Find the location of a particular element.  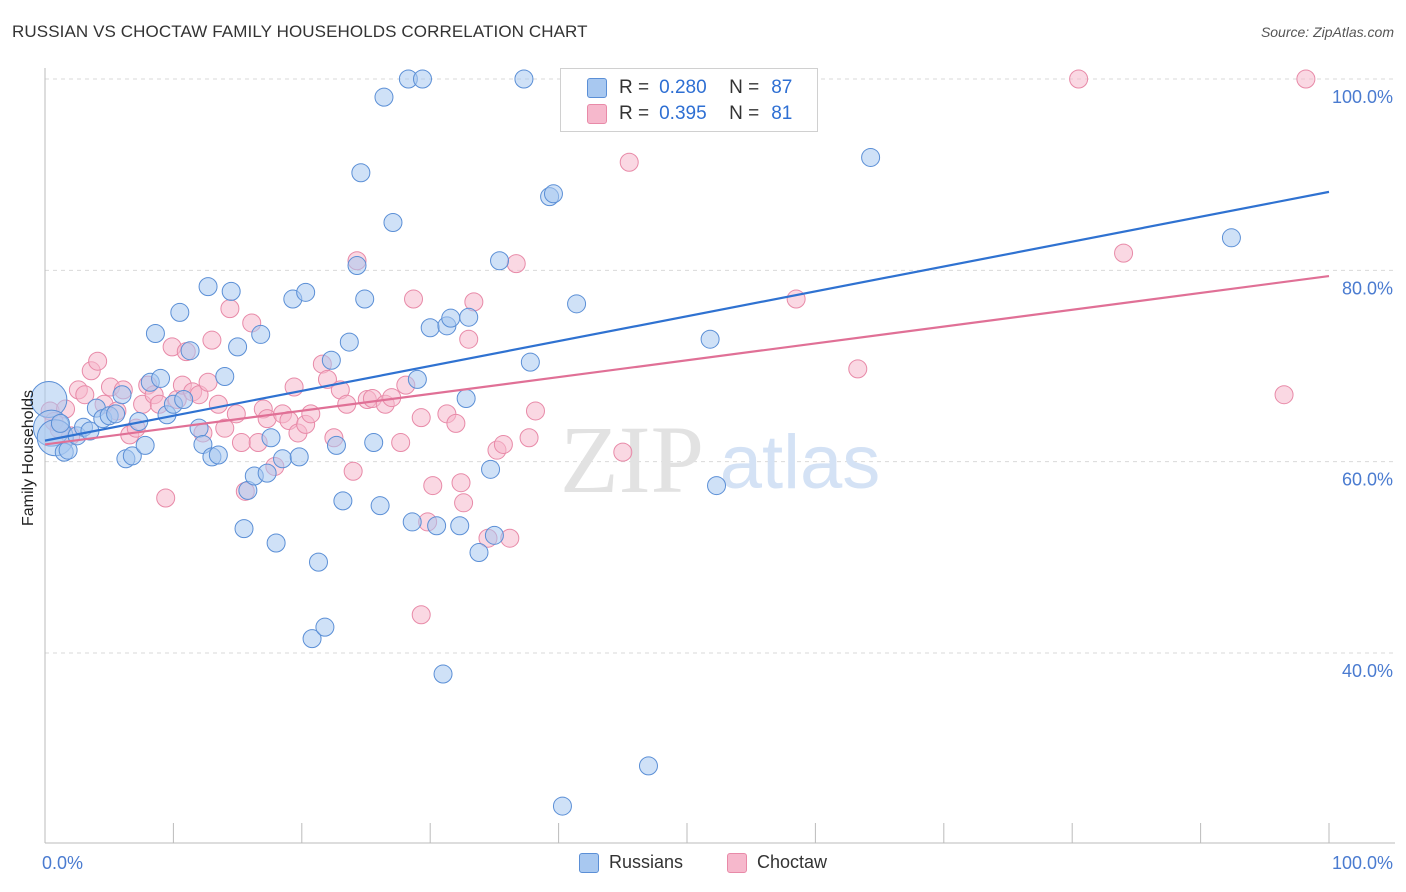

y-tick-label: 100.0% is located at coordinates (1362, 97).